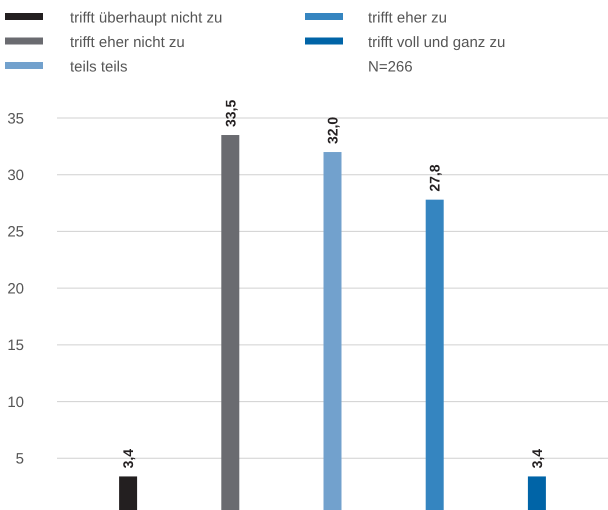 The width and height of the screenshot is (608, 510). What do you see at coordinates (437, 42) in the screenshot?
I see `legend-label: trifft voll und ganz zu` at bounding box center [437, 42].